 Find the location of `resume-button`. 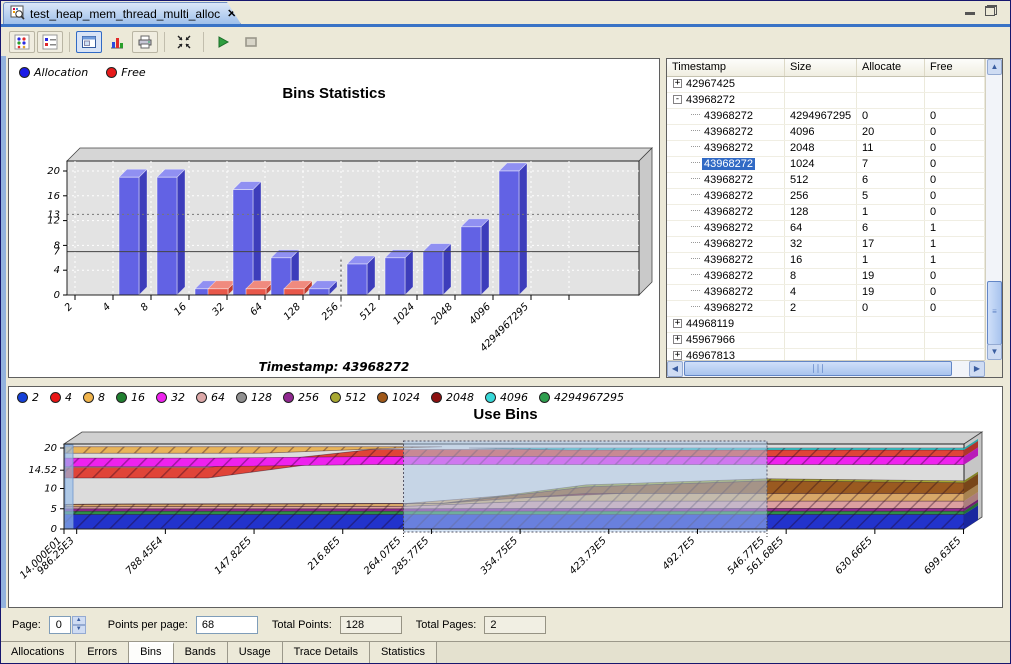

resume-button is located at coordinates (223, 42).